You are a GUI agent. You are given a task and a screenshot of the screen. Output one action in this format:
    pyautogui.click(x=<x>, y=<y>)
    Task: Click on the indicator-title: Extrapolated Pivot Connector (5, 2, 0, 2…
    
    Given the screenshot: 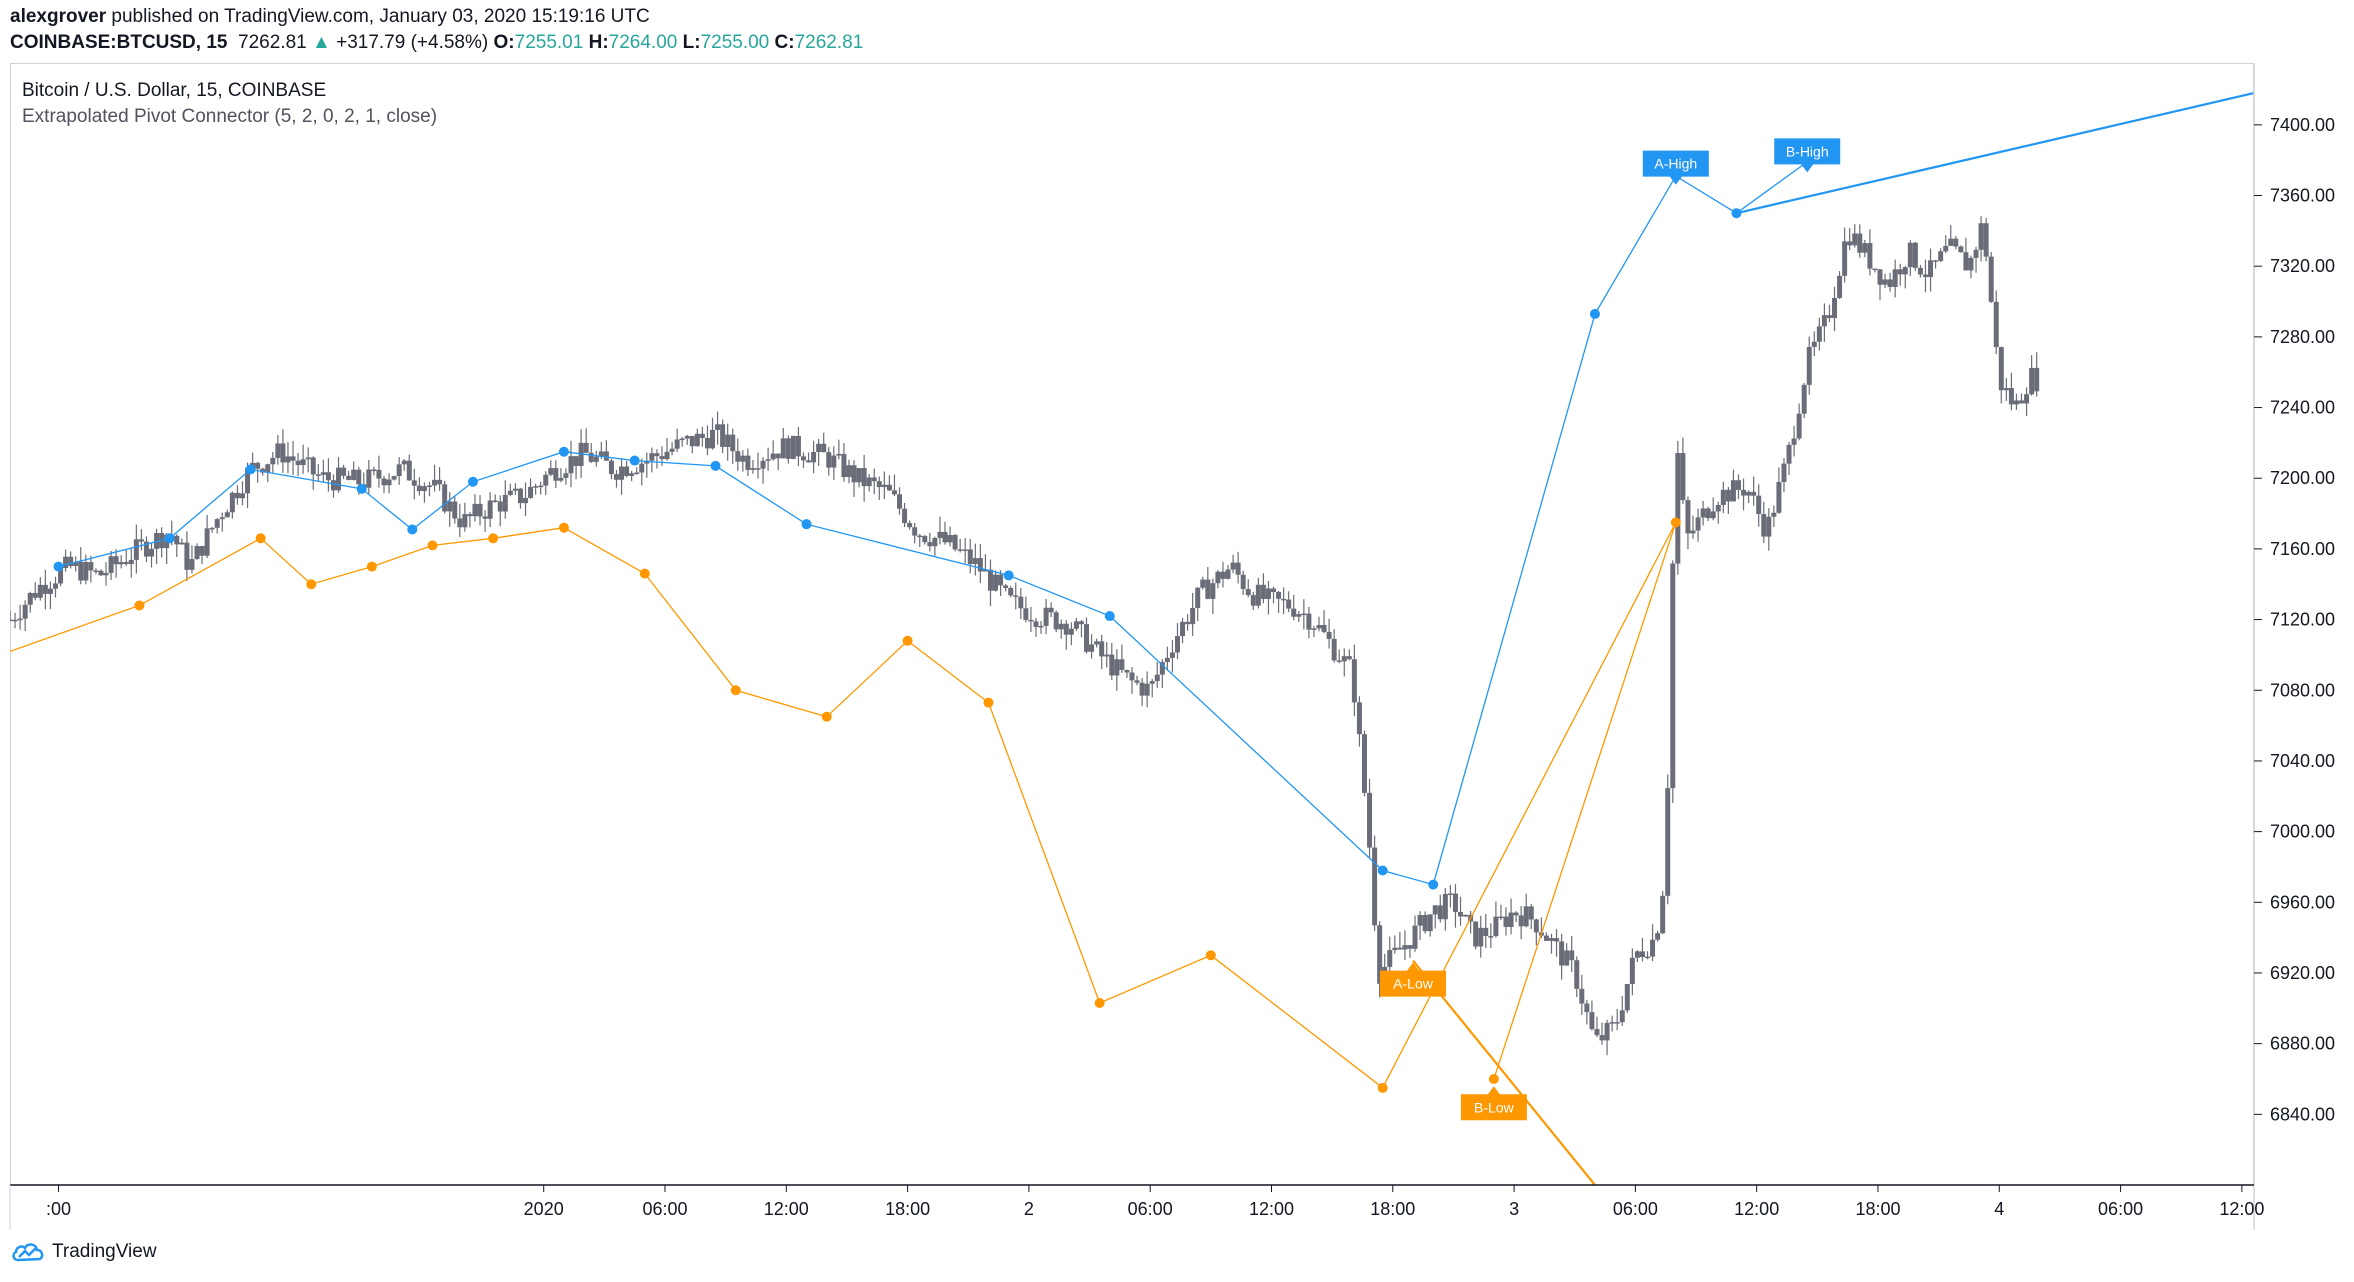 What is the action you would take?
    pyautogui.click(x=230, y=116)
    